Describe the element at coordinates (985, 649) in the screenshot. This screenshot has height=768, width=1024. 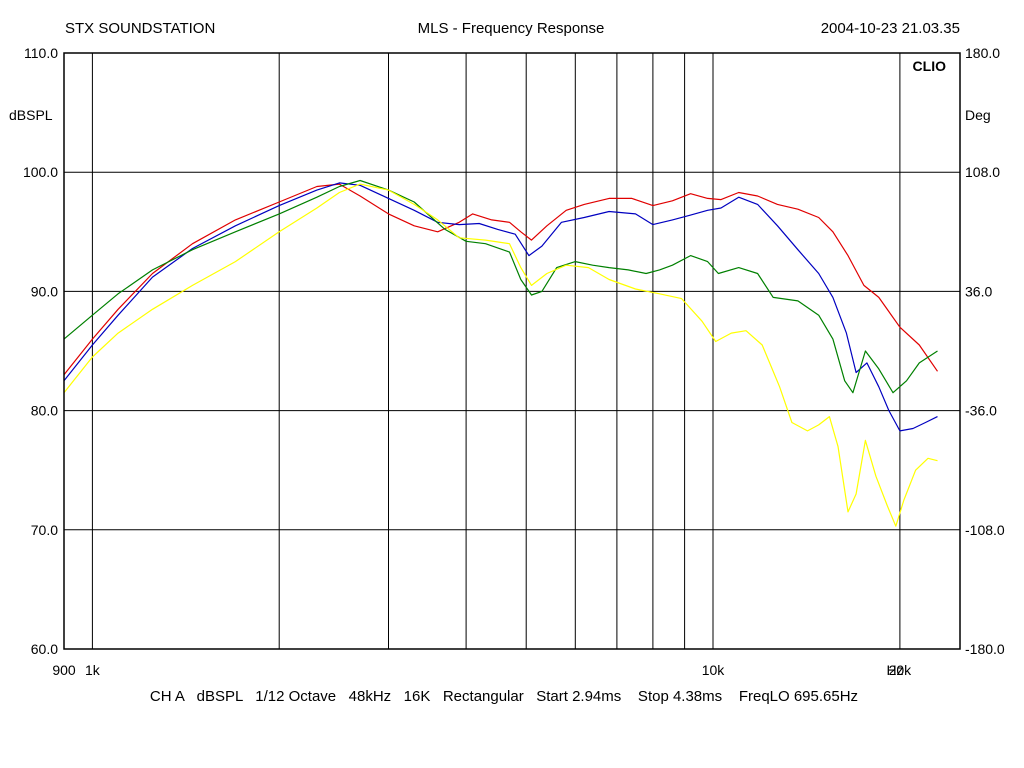
I see `y2-tick-label: -180.0` at that location.